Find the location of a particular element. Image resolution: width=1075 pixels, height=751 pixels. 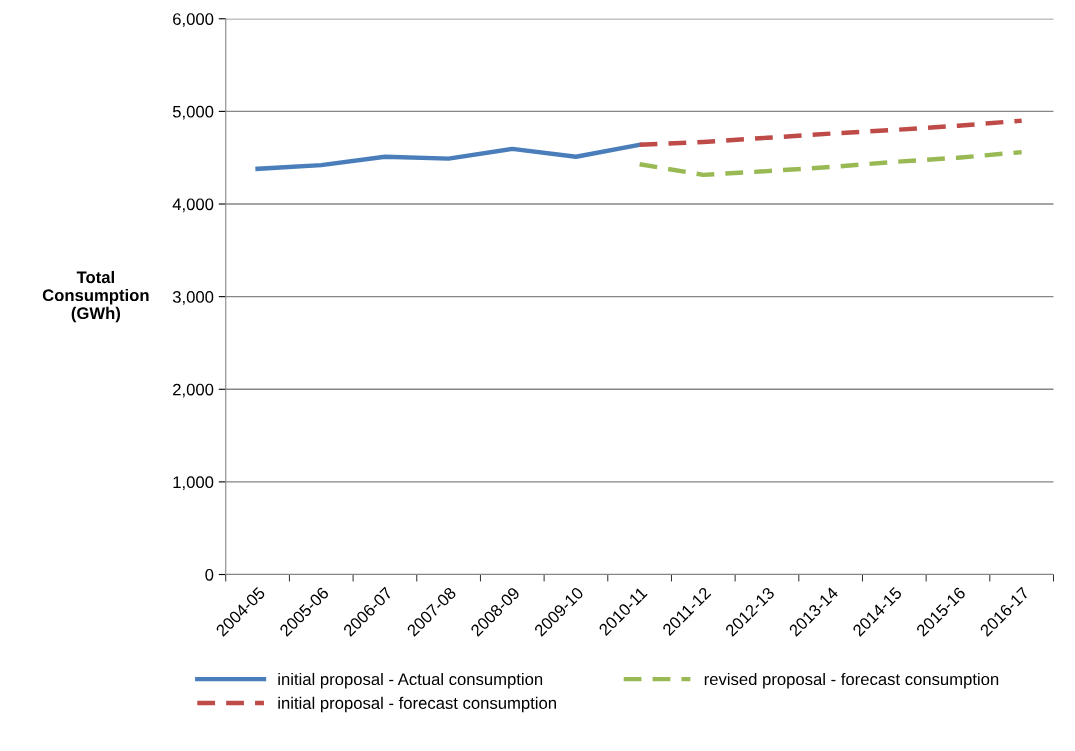

y-tick-label: 3,000 is located at coordinates (193, 298).